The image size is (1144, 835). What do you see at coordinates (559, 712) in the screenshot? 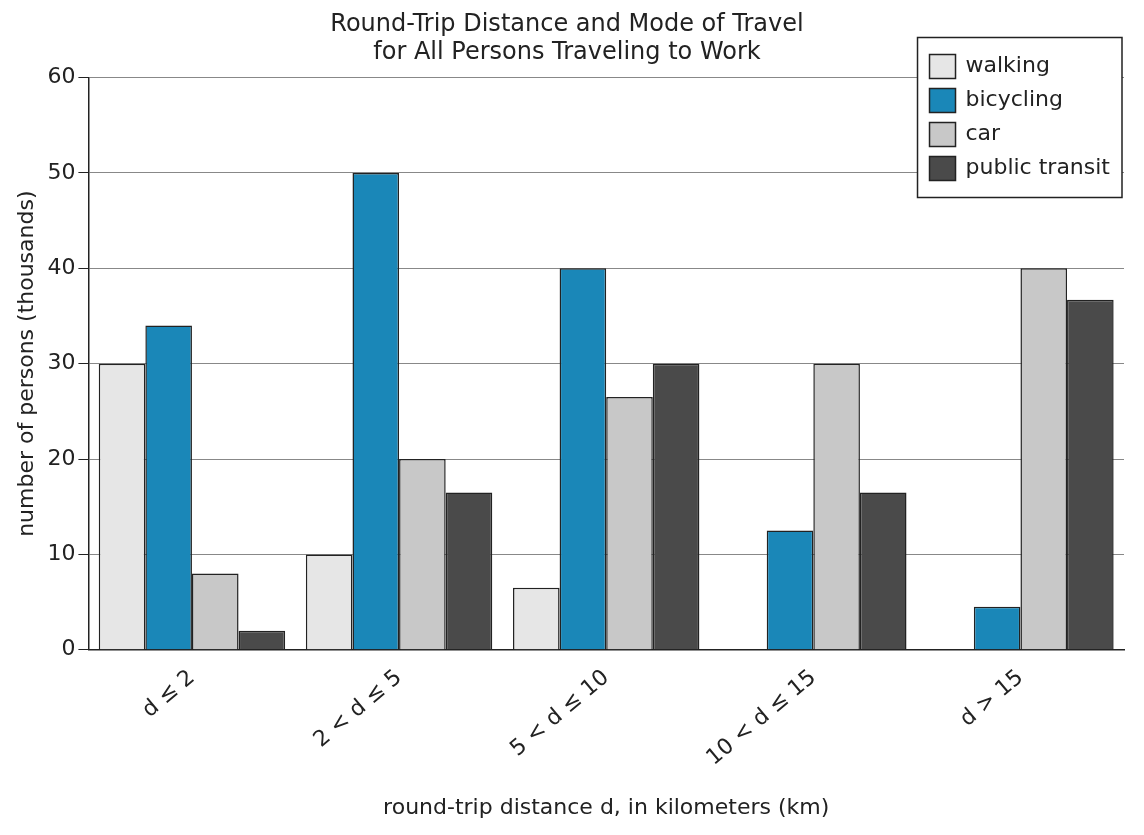
I see `x-tick-label: 5 < d ≤ 10` at bounding box center [559, 712].